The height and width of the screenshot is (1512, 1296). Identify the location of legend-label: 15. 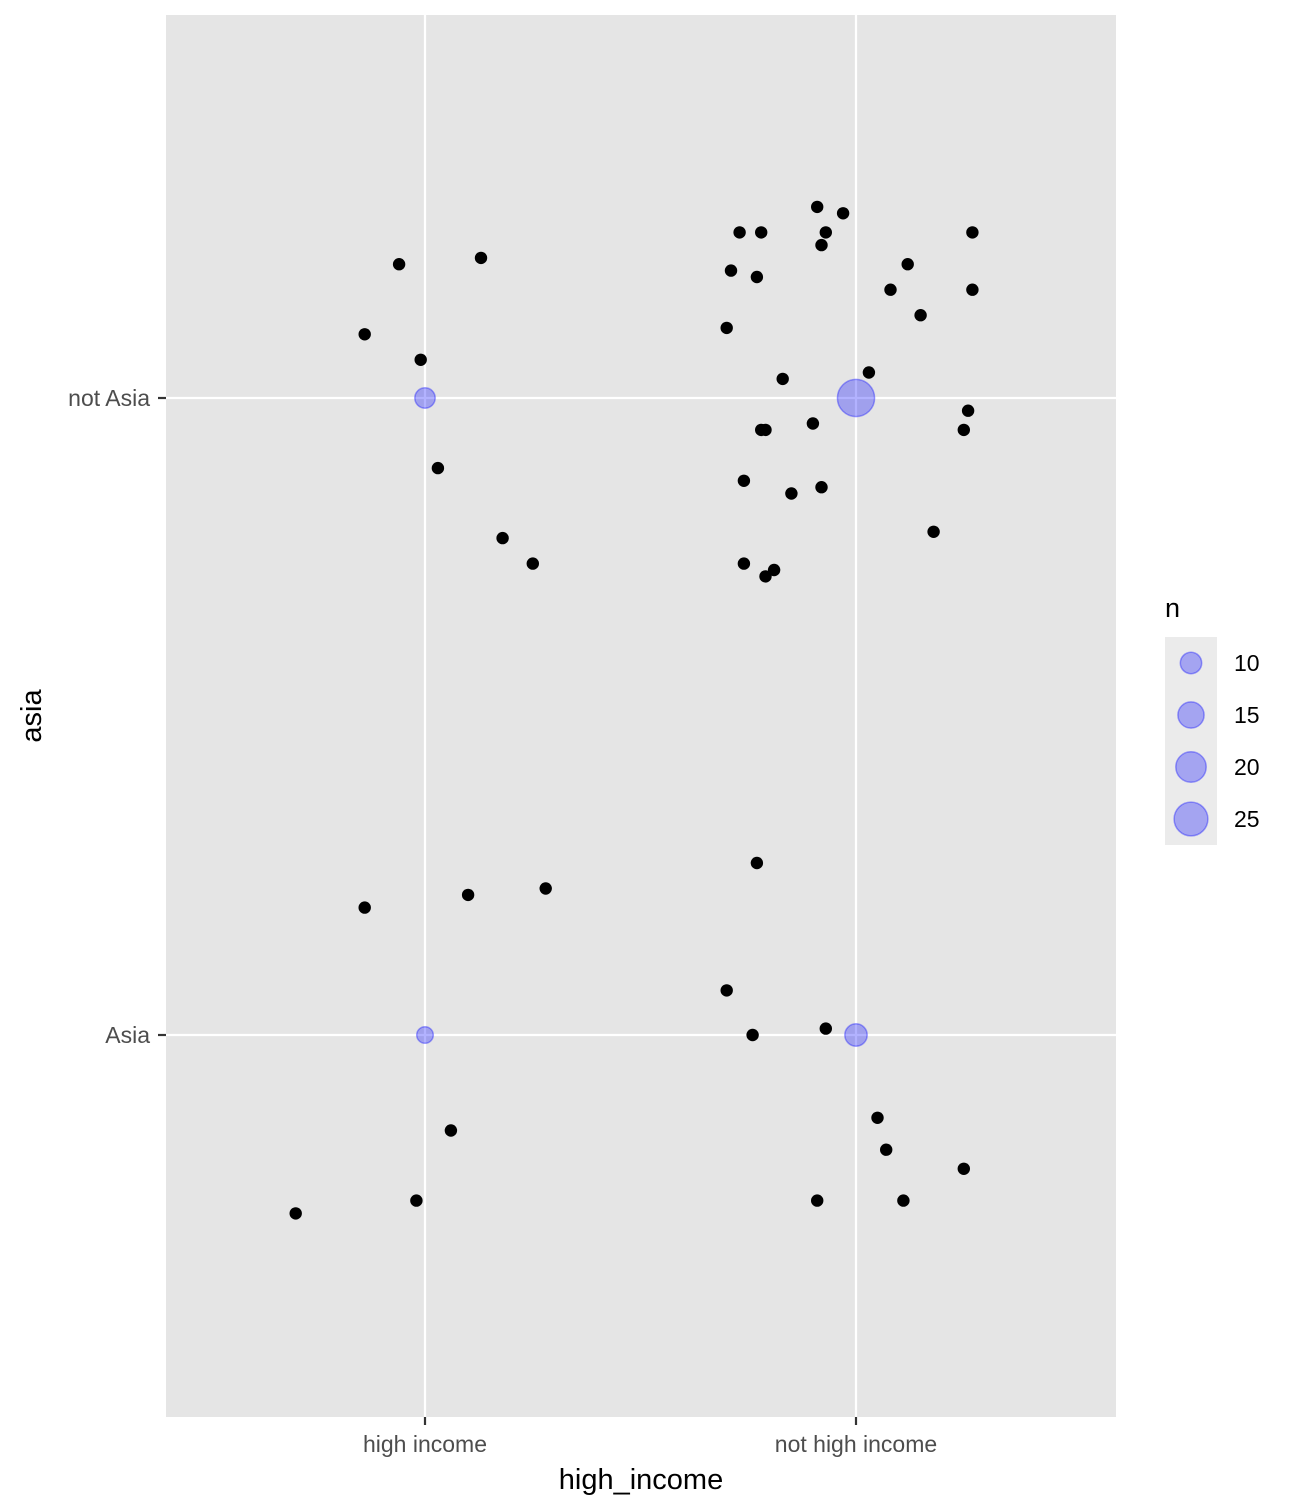
(1247, 715).